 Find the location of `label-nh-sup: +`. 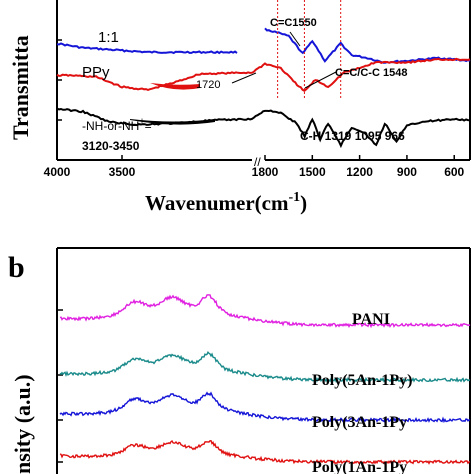

label-nh-sup: + is located at coordinates (141, 121).